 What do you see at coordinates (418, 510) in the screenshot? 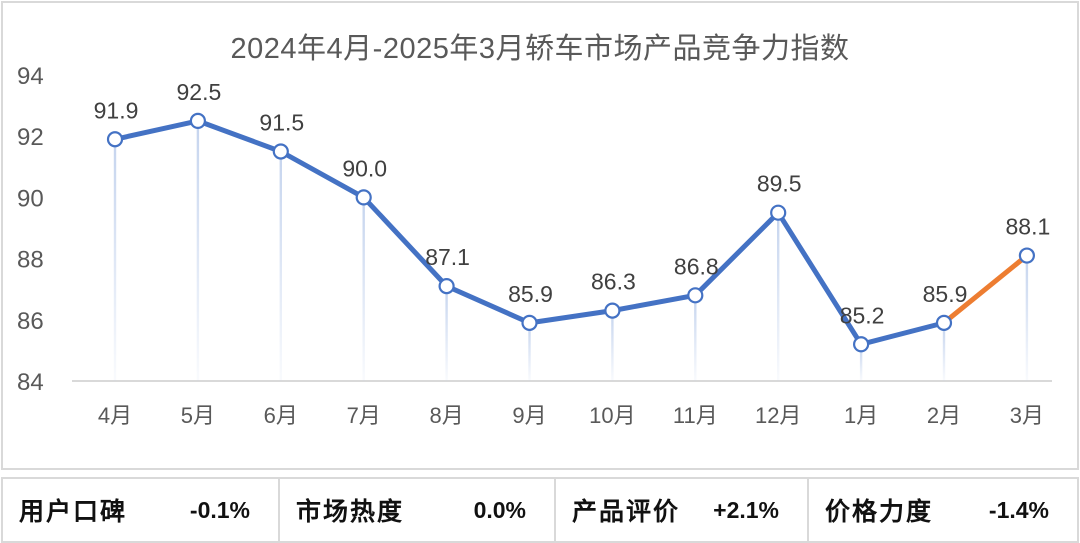
I see `stat-market-heat: 市场热度 0.0%` at bounding box center [418, 510].